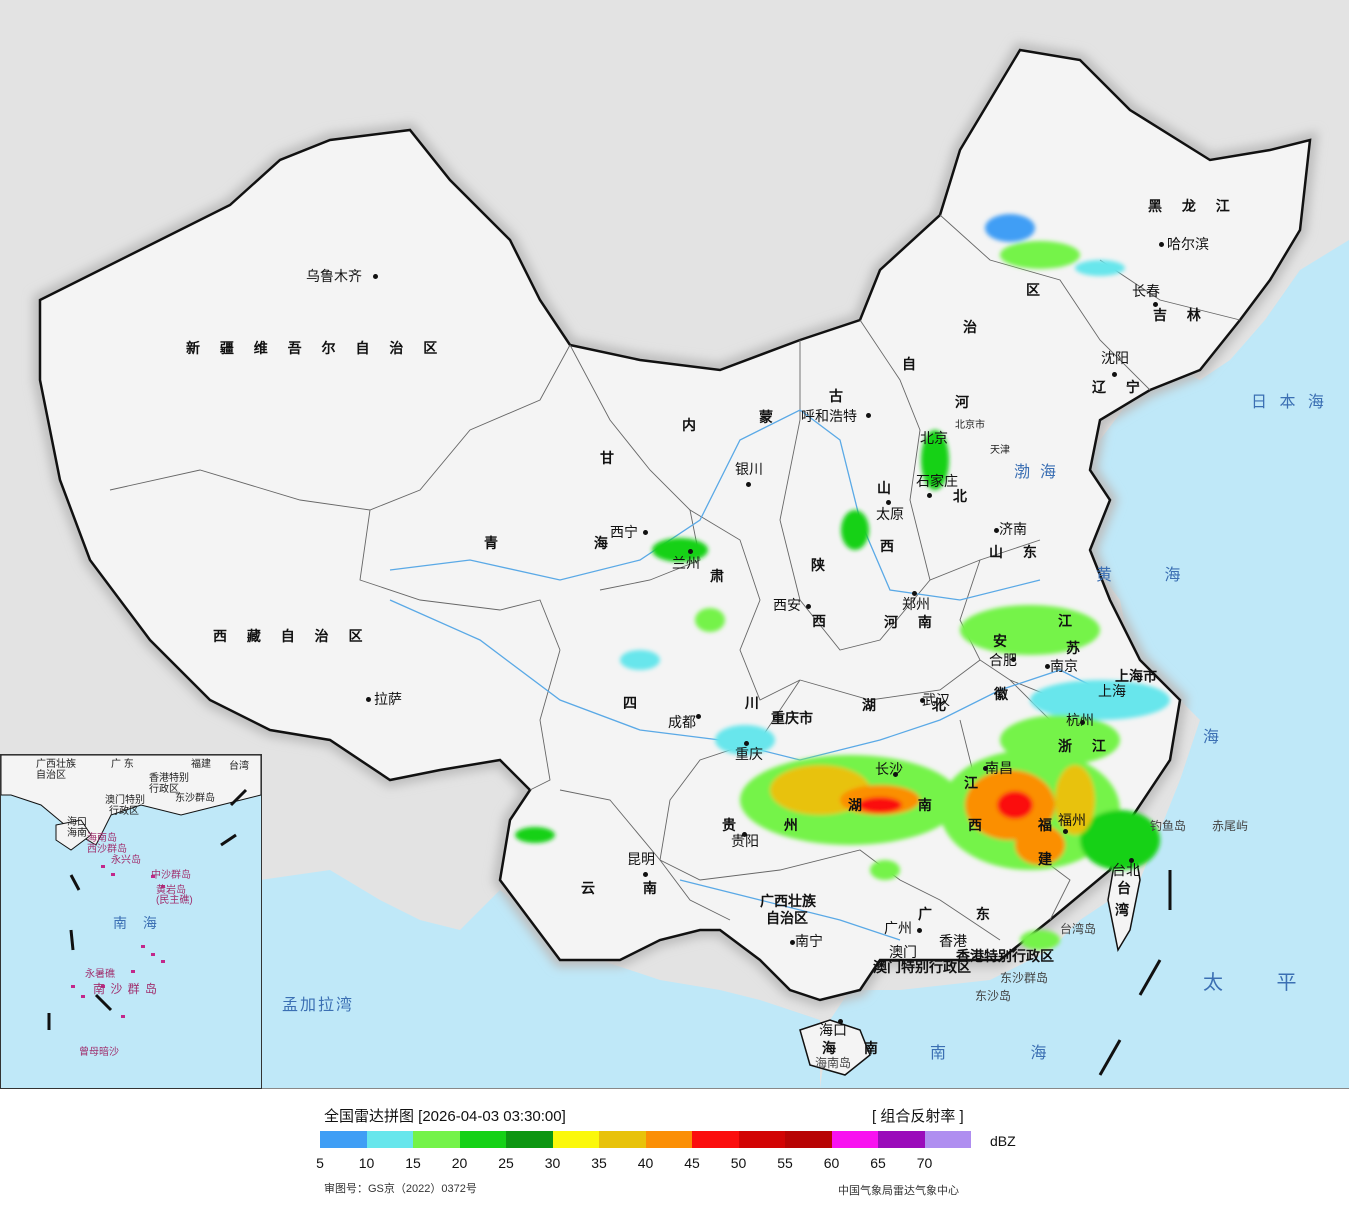 The image size is (1349, 1208). Describe the element at coordinates (1168, 826) in the screenshot. I see `island-diaoyu: 钓鱼岛` at that location.